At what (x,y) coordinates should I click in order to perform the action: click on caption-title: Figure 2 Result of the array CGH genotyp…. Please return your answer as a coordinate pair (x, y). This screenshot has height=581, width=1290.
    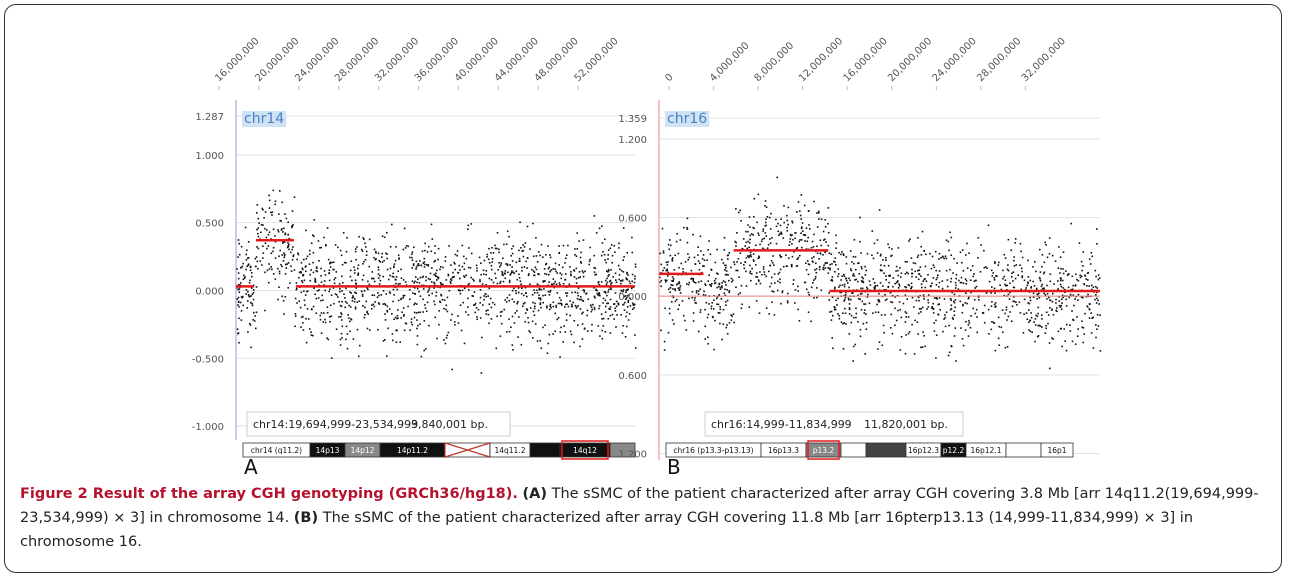
    Looking at the image, I should click on (269, 494).